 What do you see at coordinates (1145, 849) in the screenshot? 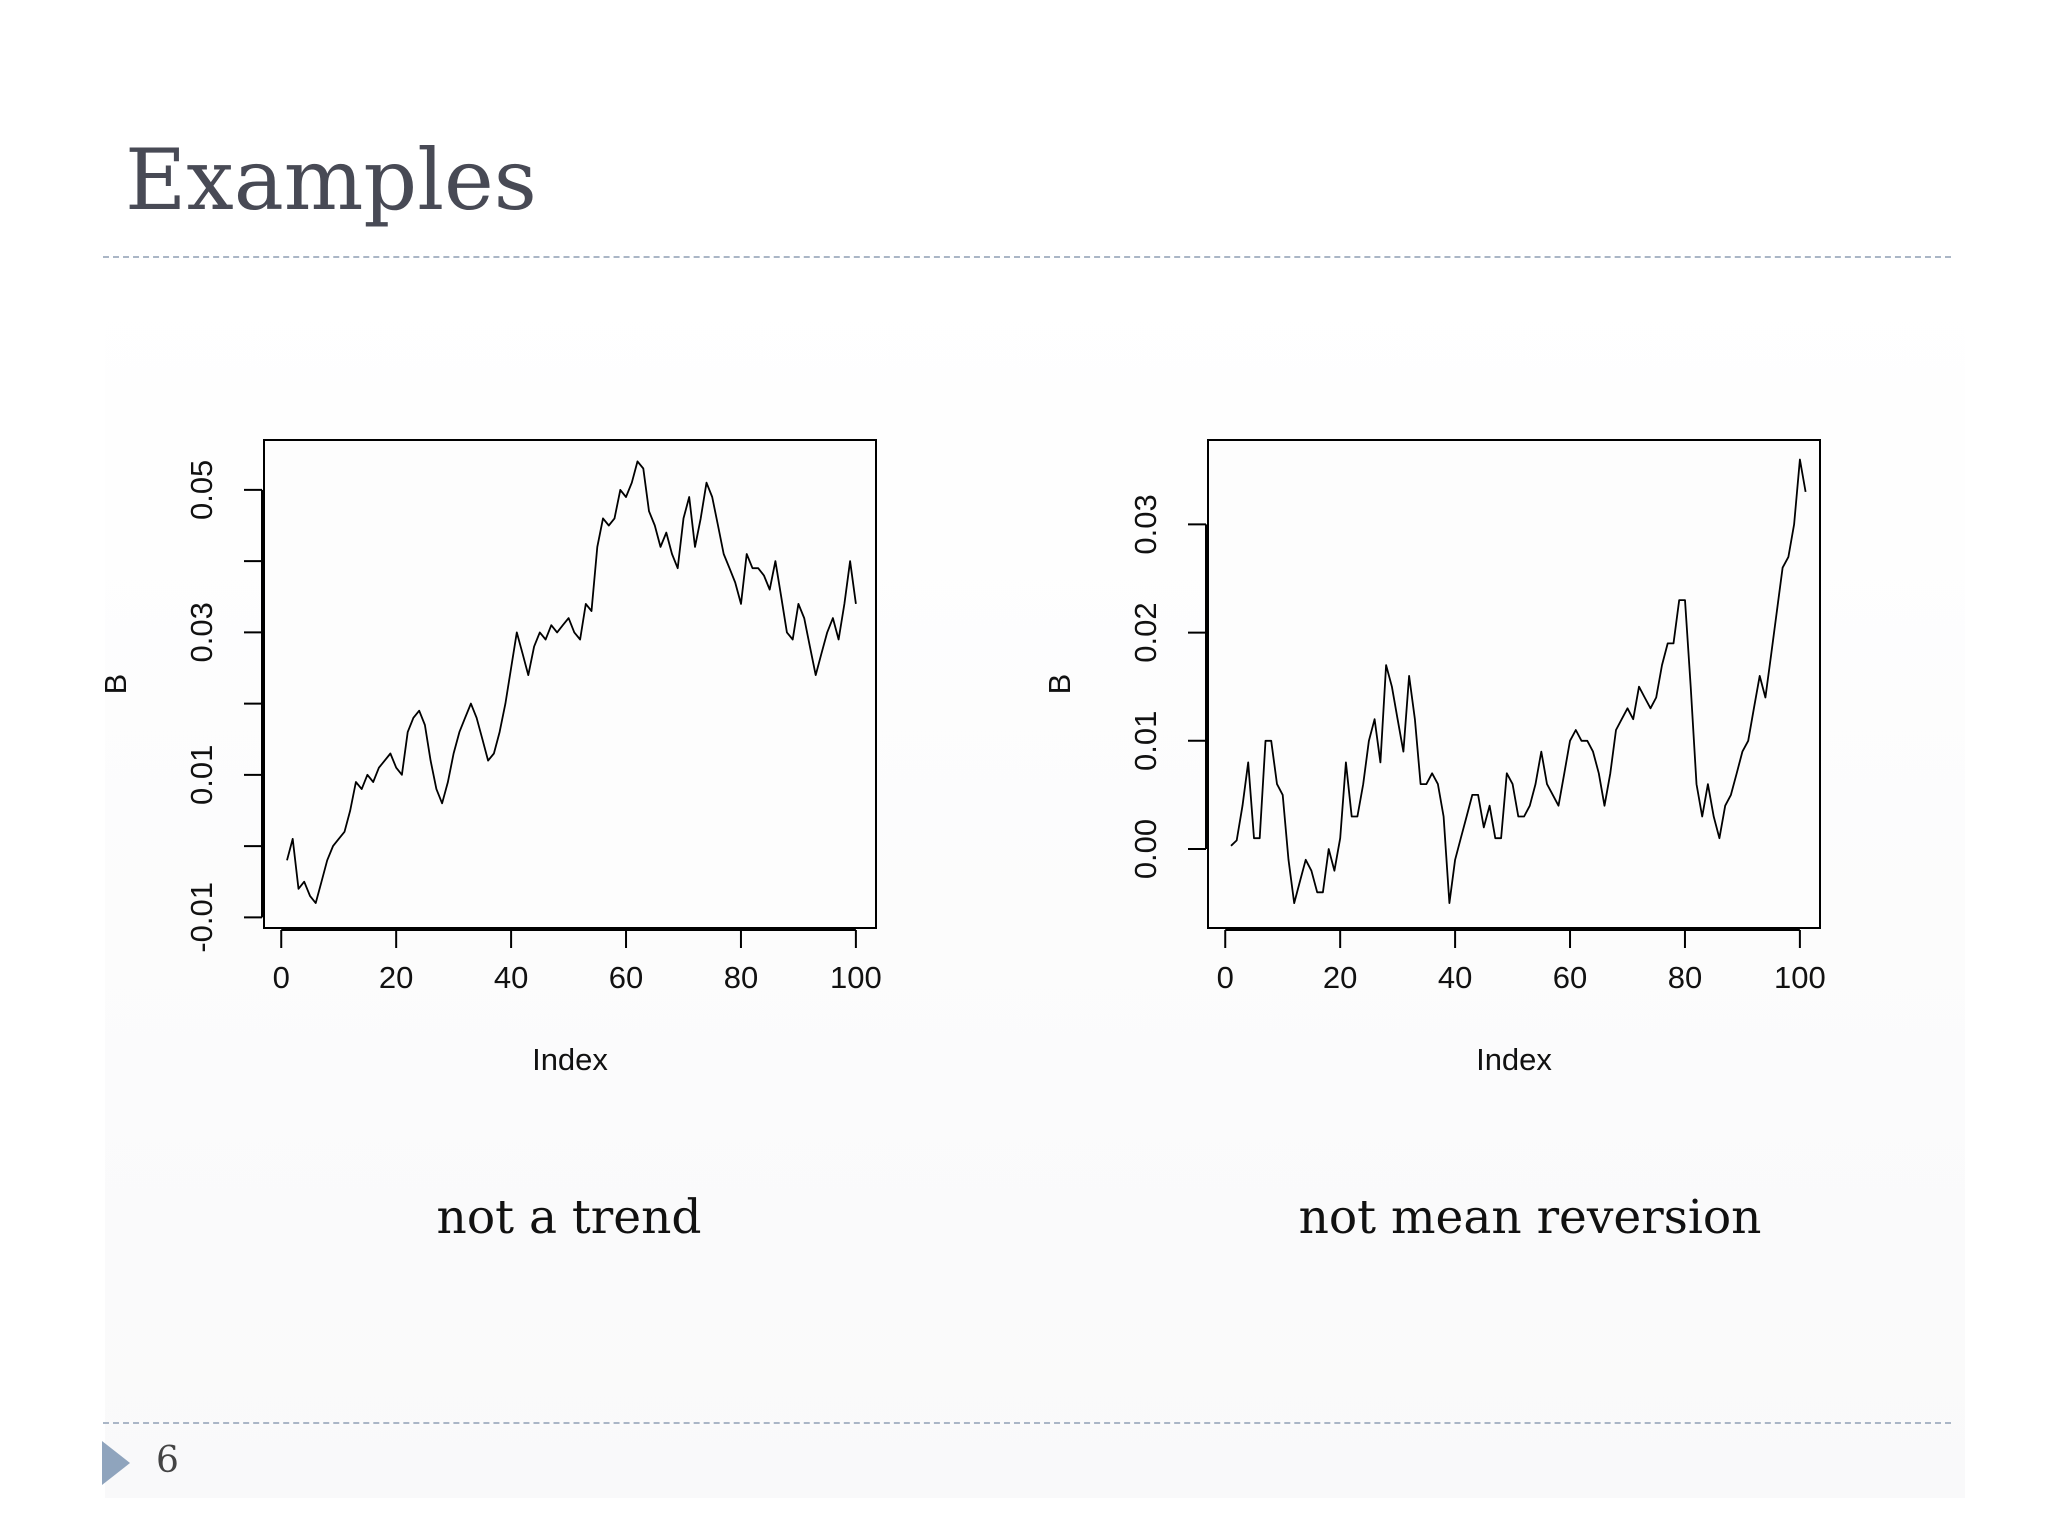
I see `y-tick-label: 0.00` at bounding box center [1145, 849].